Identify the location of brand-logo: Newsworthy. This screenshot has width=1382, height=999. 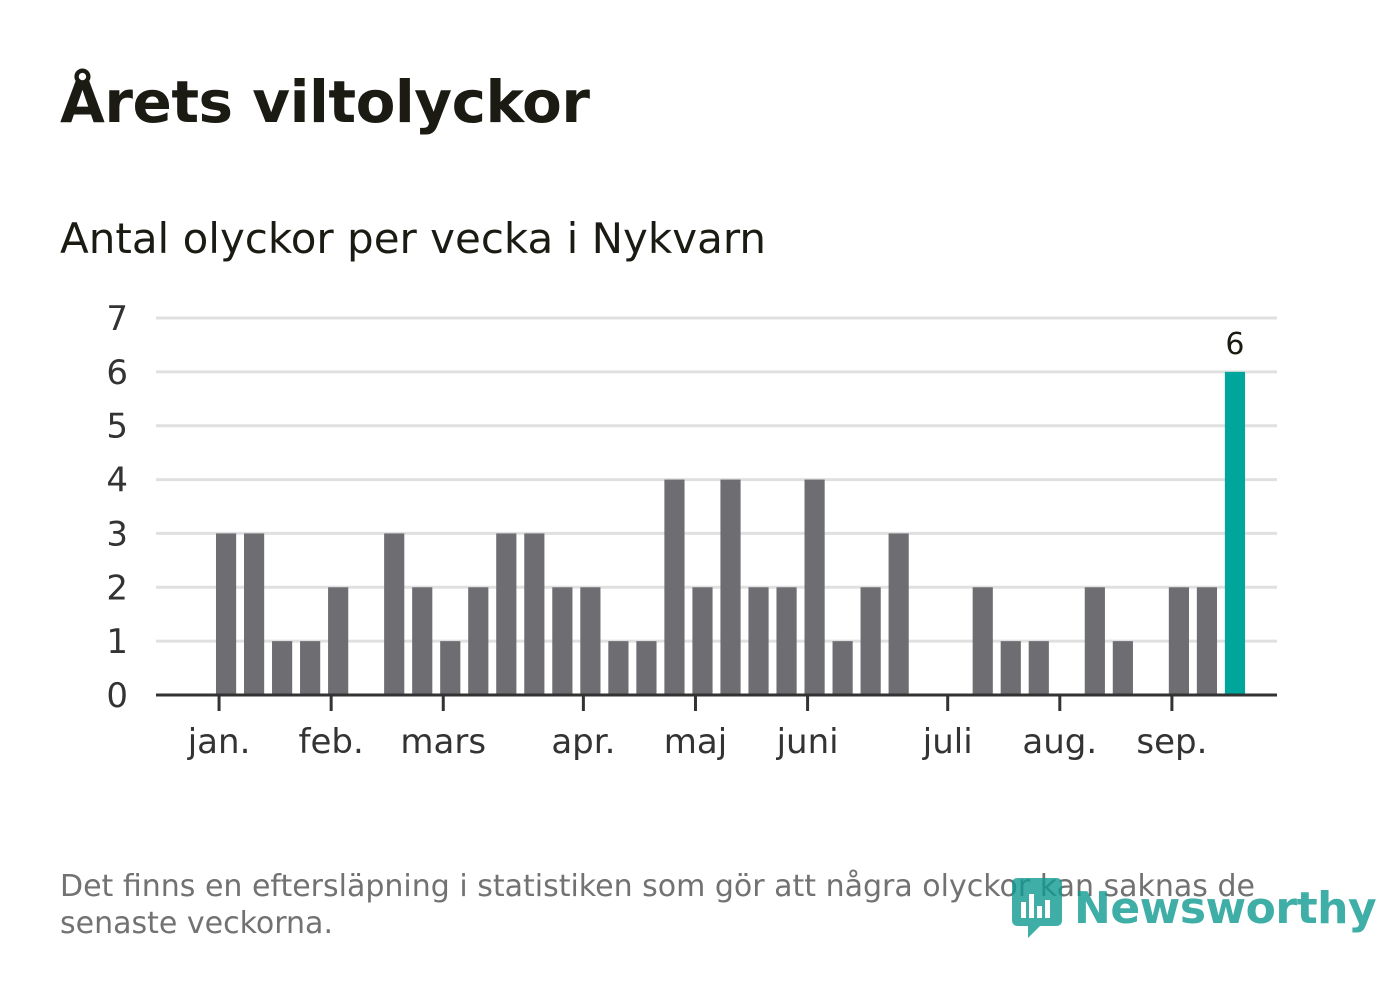
(1193, 908).